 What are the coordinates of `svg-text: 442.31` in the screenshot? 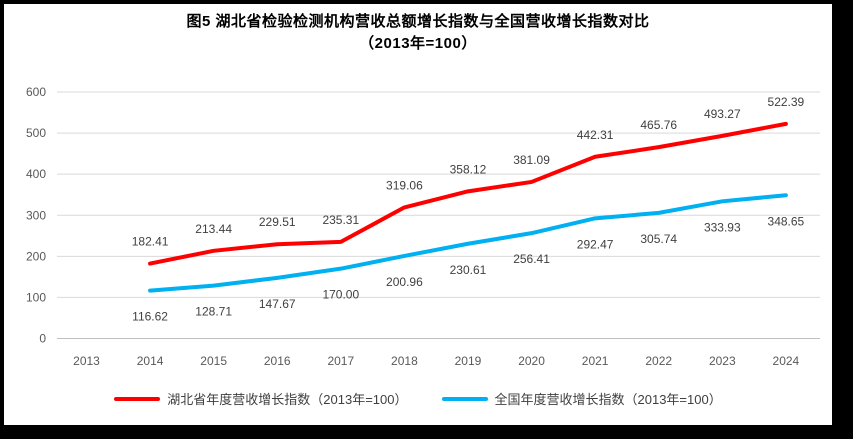 It's located at (595, 135).